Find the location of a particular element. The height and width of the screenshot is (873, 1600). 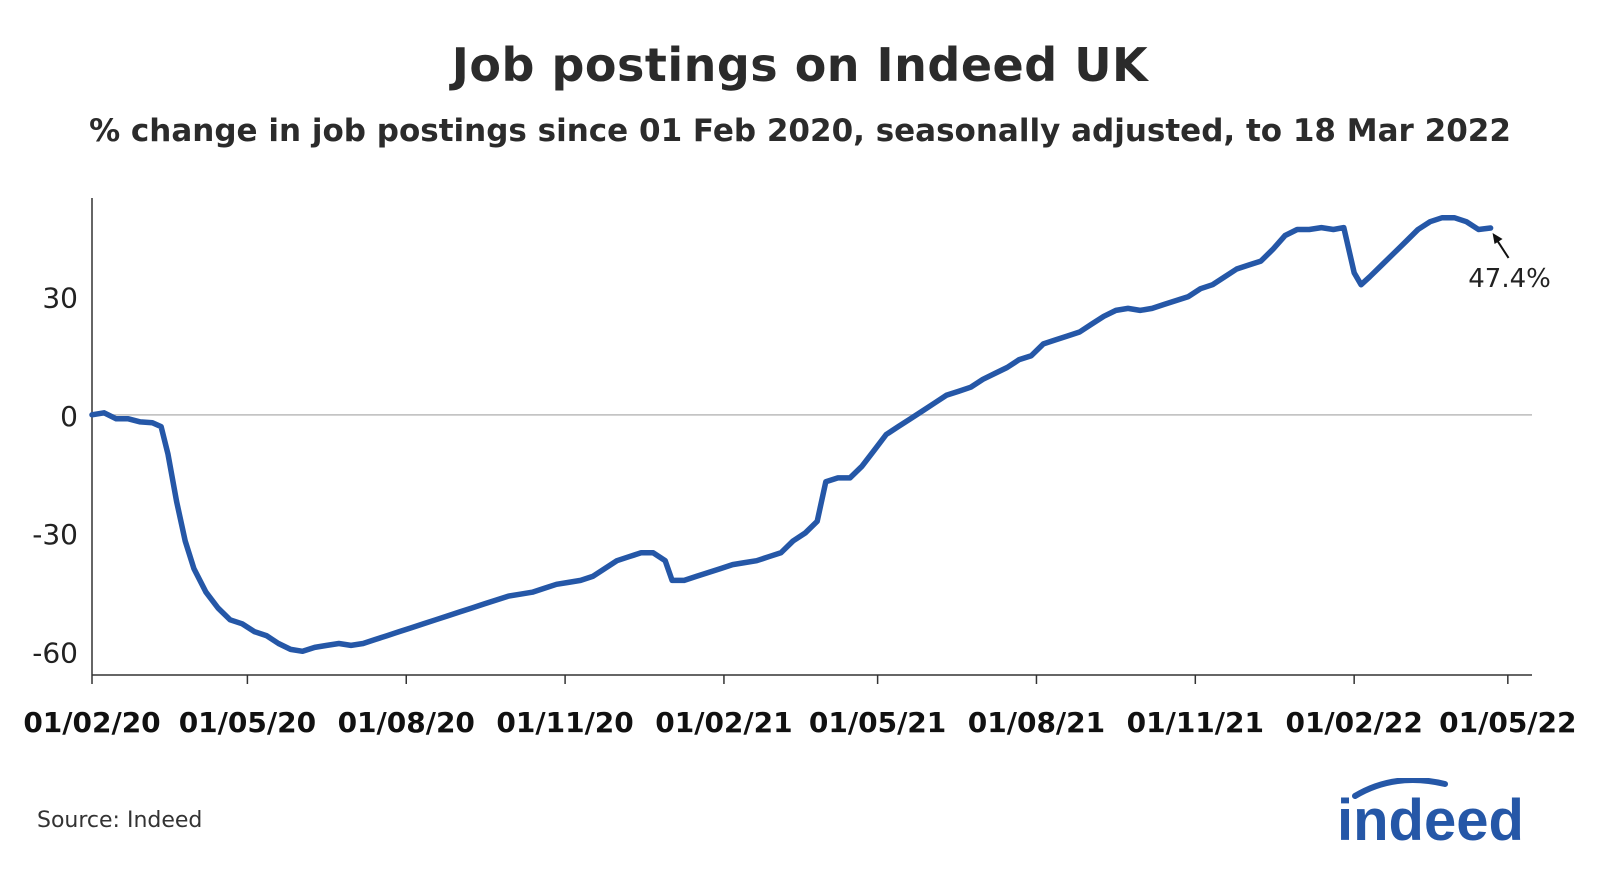

annotation-arrowhead is located at coordinates (1497, 238).